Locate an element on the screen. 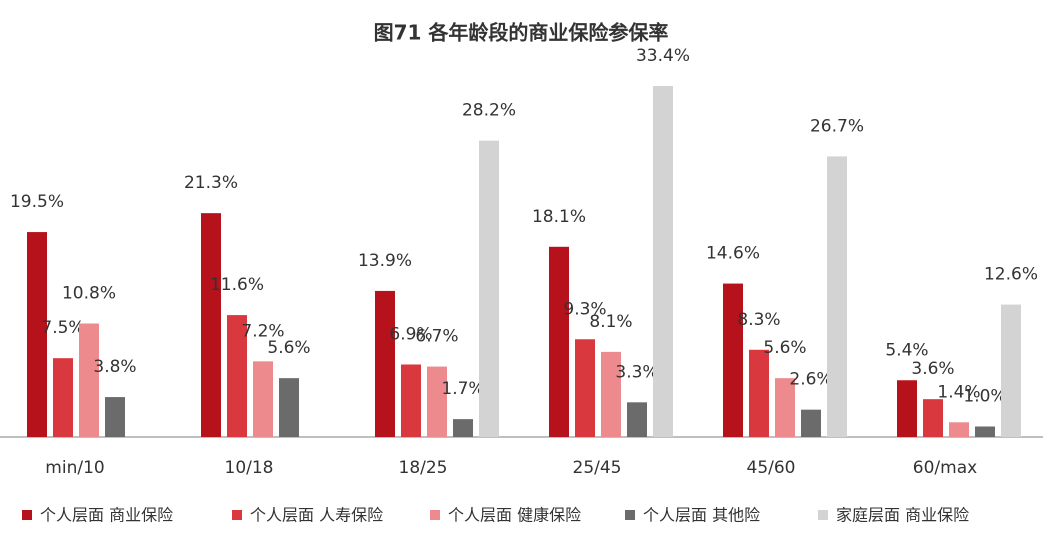 Image resolution: width=1043 pixels, height=545 pixels. value-label: 1.4% is located at coordinates (958, 392).